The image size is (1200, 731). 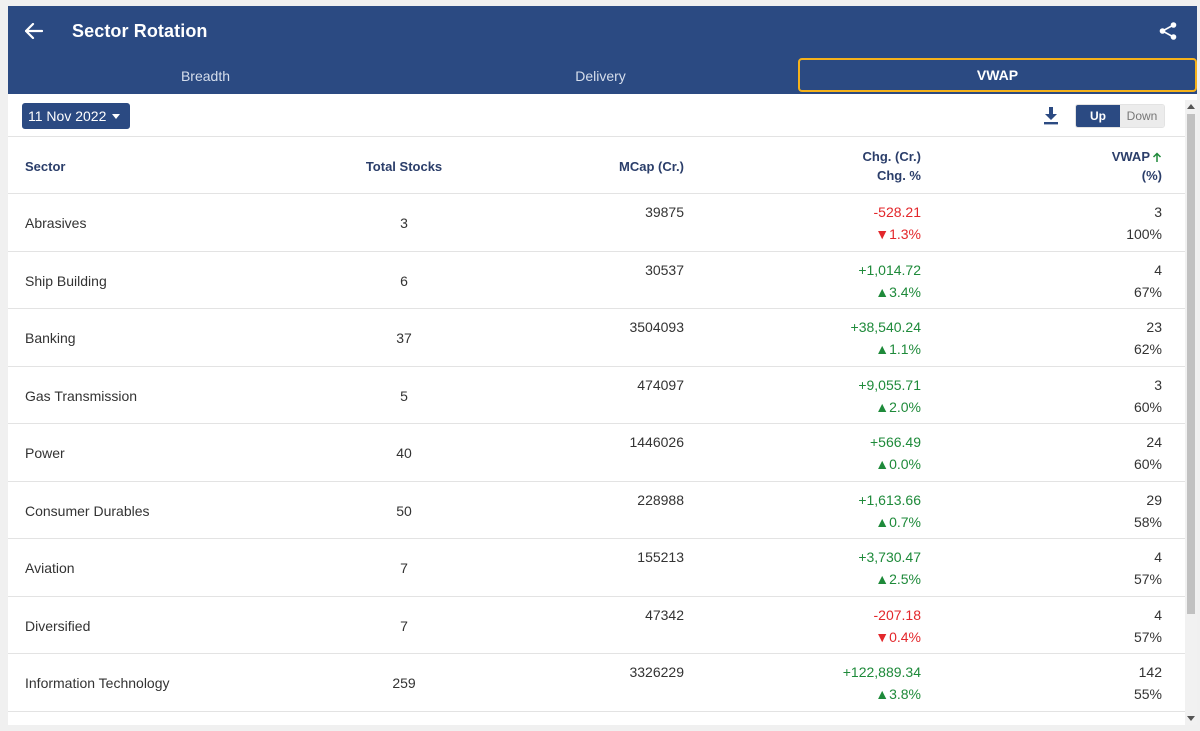 What do you see at coordinates (1098, 116) in the screenshot?
I see `toggle-up-button: Up` at bounding box center [1098, 116].